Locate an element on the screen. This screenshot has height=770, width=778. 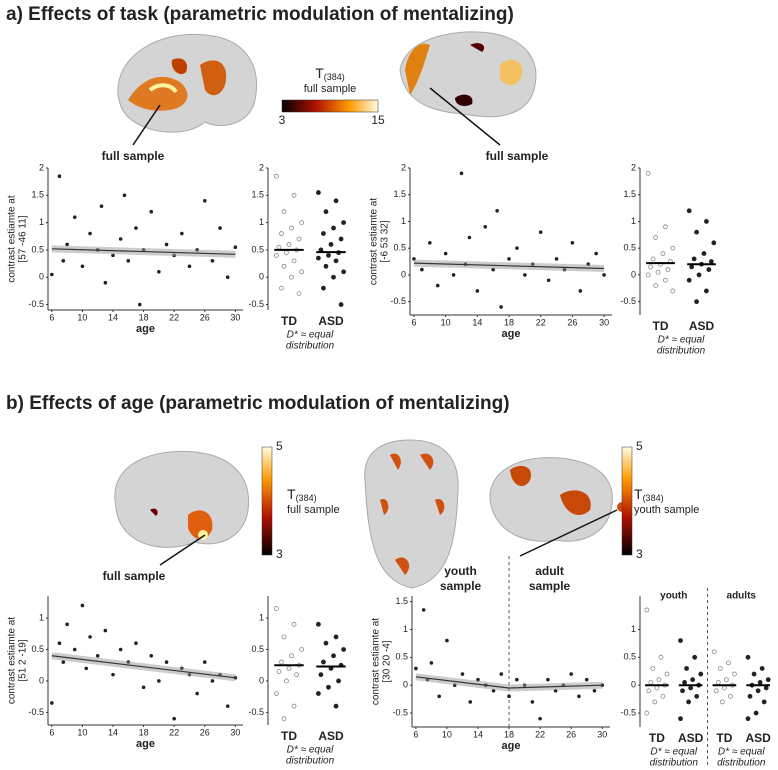
x-axis-label: age is located at coordinates (511, 746).